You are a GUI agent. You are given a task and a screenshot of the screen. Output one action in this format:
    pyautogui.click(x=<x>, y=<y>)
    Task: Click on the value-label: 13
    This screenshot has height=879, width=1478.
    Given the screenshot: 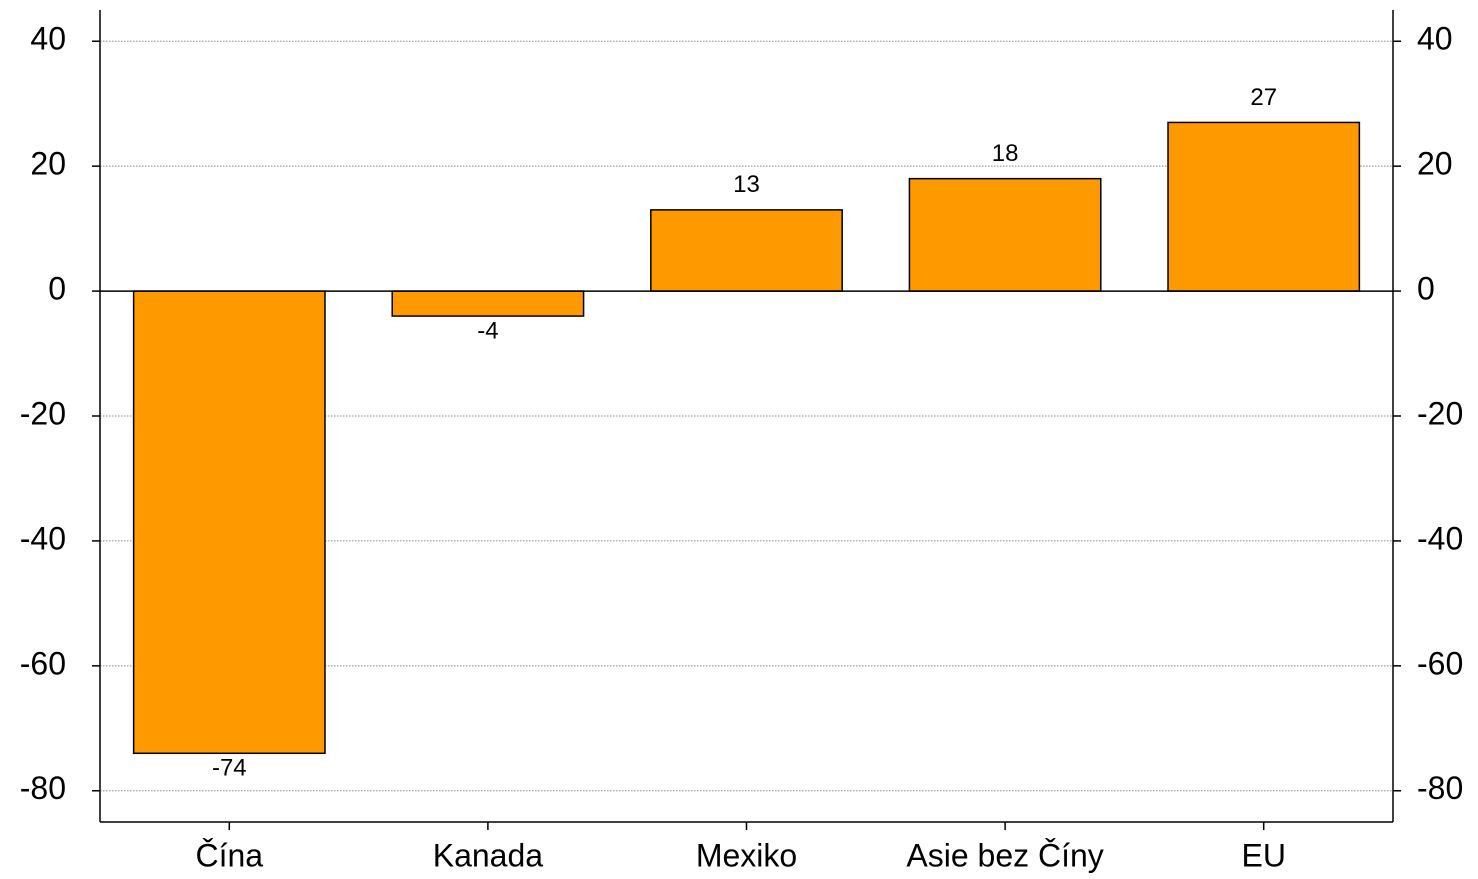 What is the action you would take?
    pyautogui.click(x=746, y=184)
    